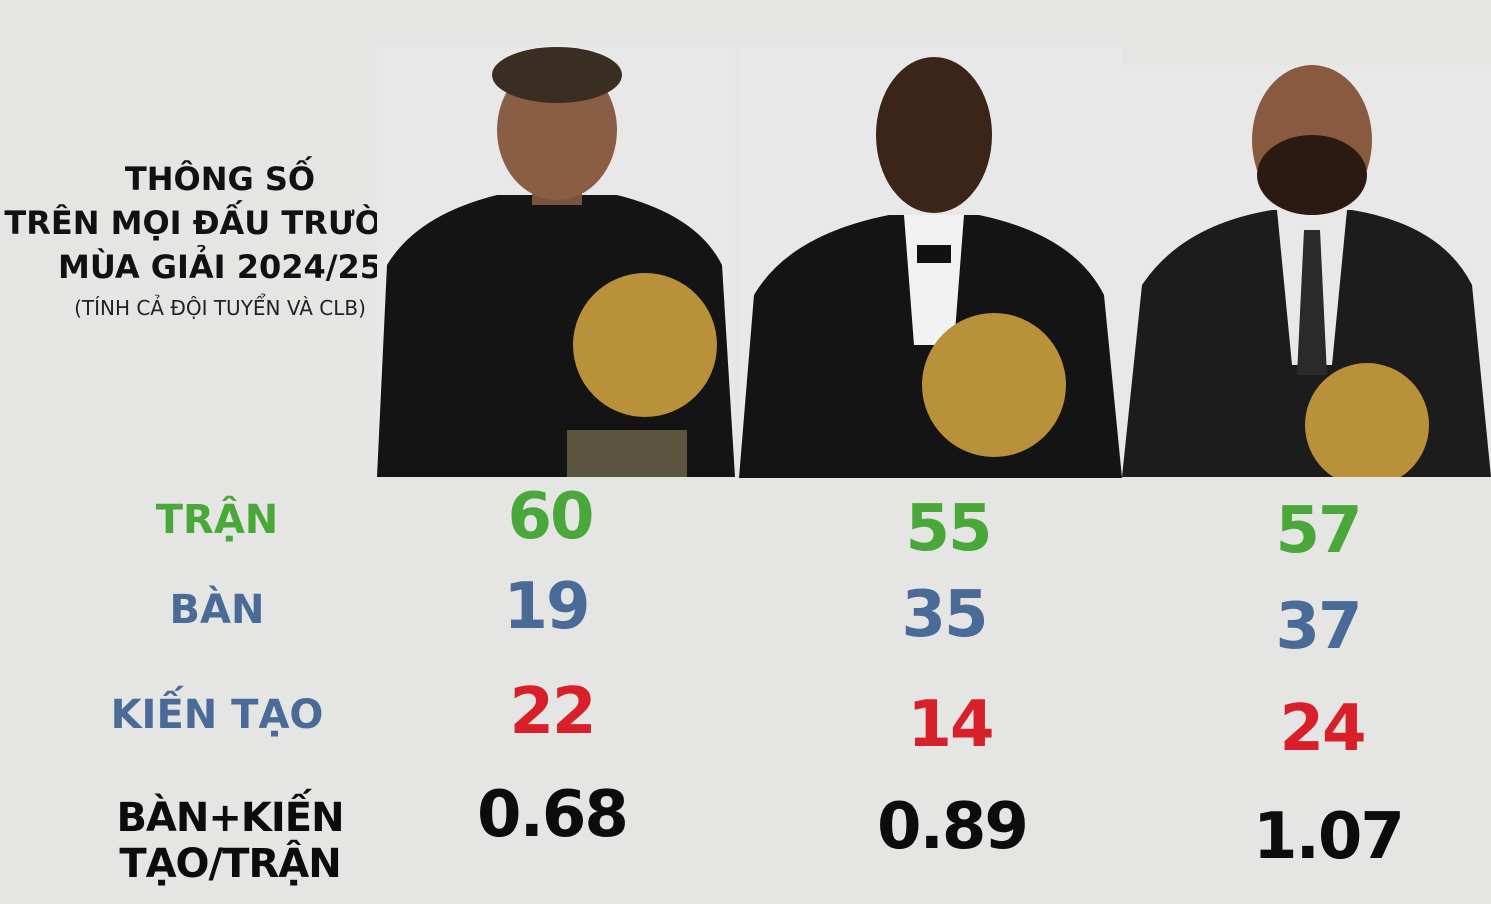  What do you see at coordinates (1322, 729) in the screenshot?
I see `player-3-assists: 24` at bounding box center [1322, 729].